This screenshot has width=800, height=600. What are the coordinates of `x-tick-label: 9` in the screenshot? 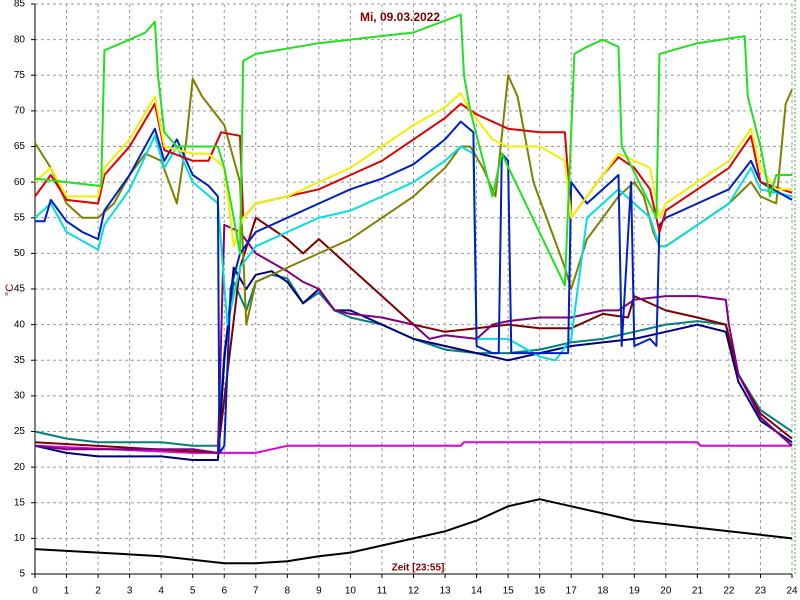 It's located at (319, 591).